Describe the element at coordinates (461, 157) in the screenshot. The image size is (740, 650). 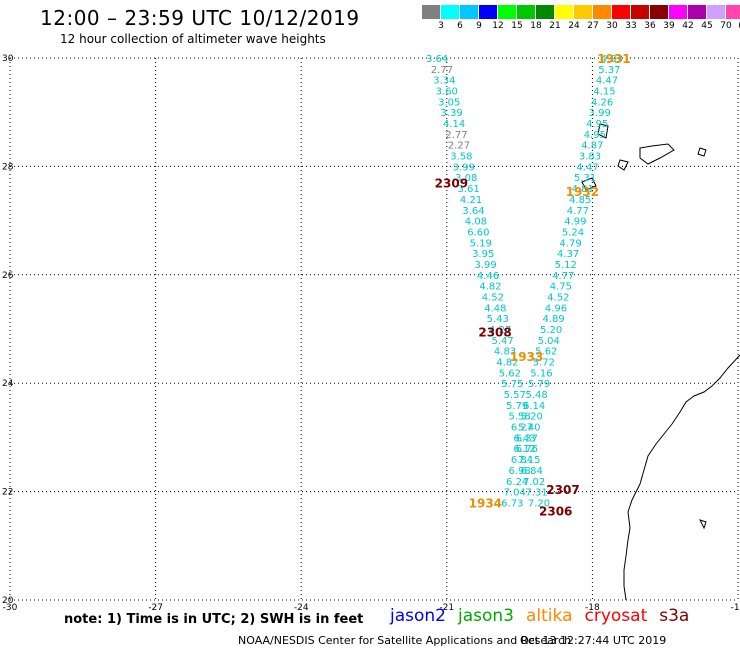
I see `wave-height-value: 3.58` at that location.